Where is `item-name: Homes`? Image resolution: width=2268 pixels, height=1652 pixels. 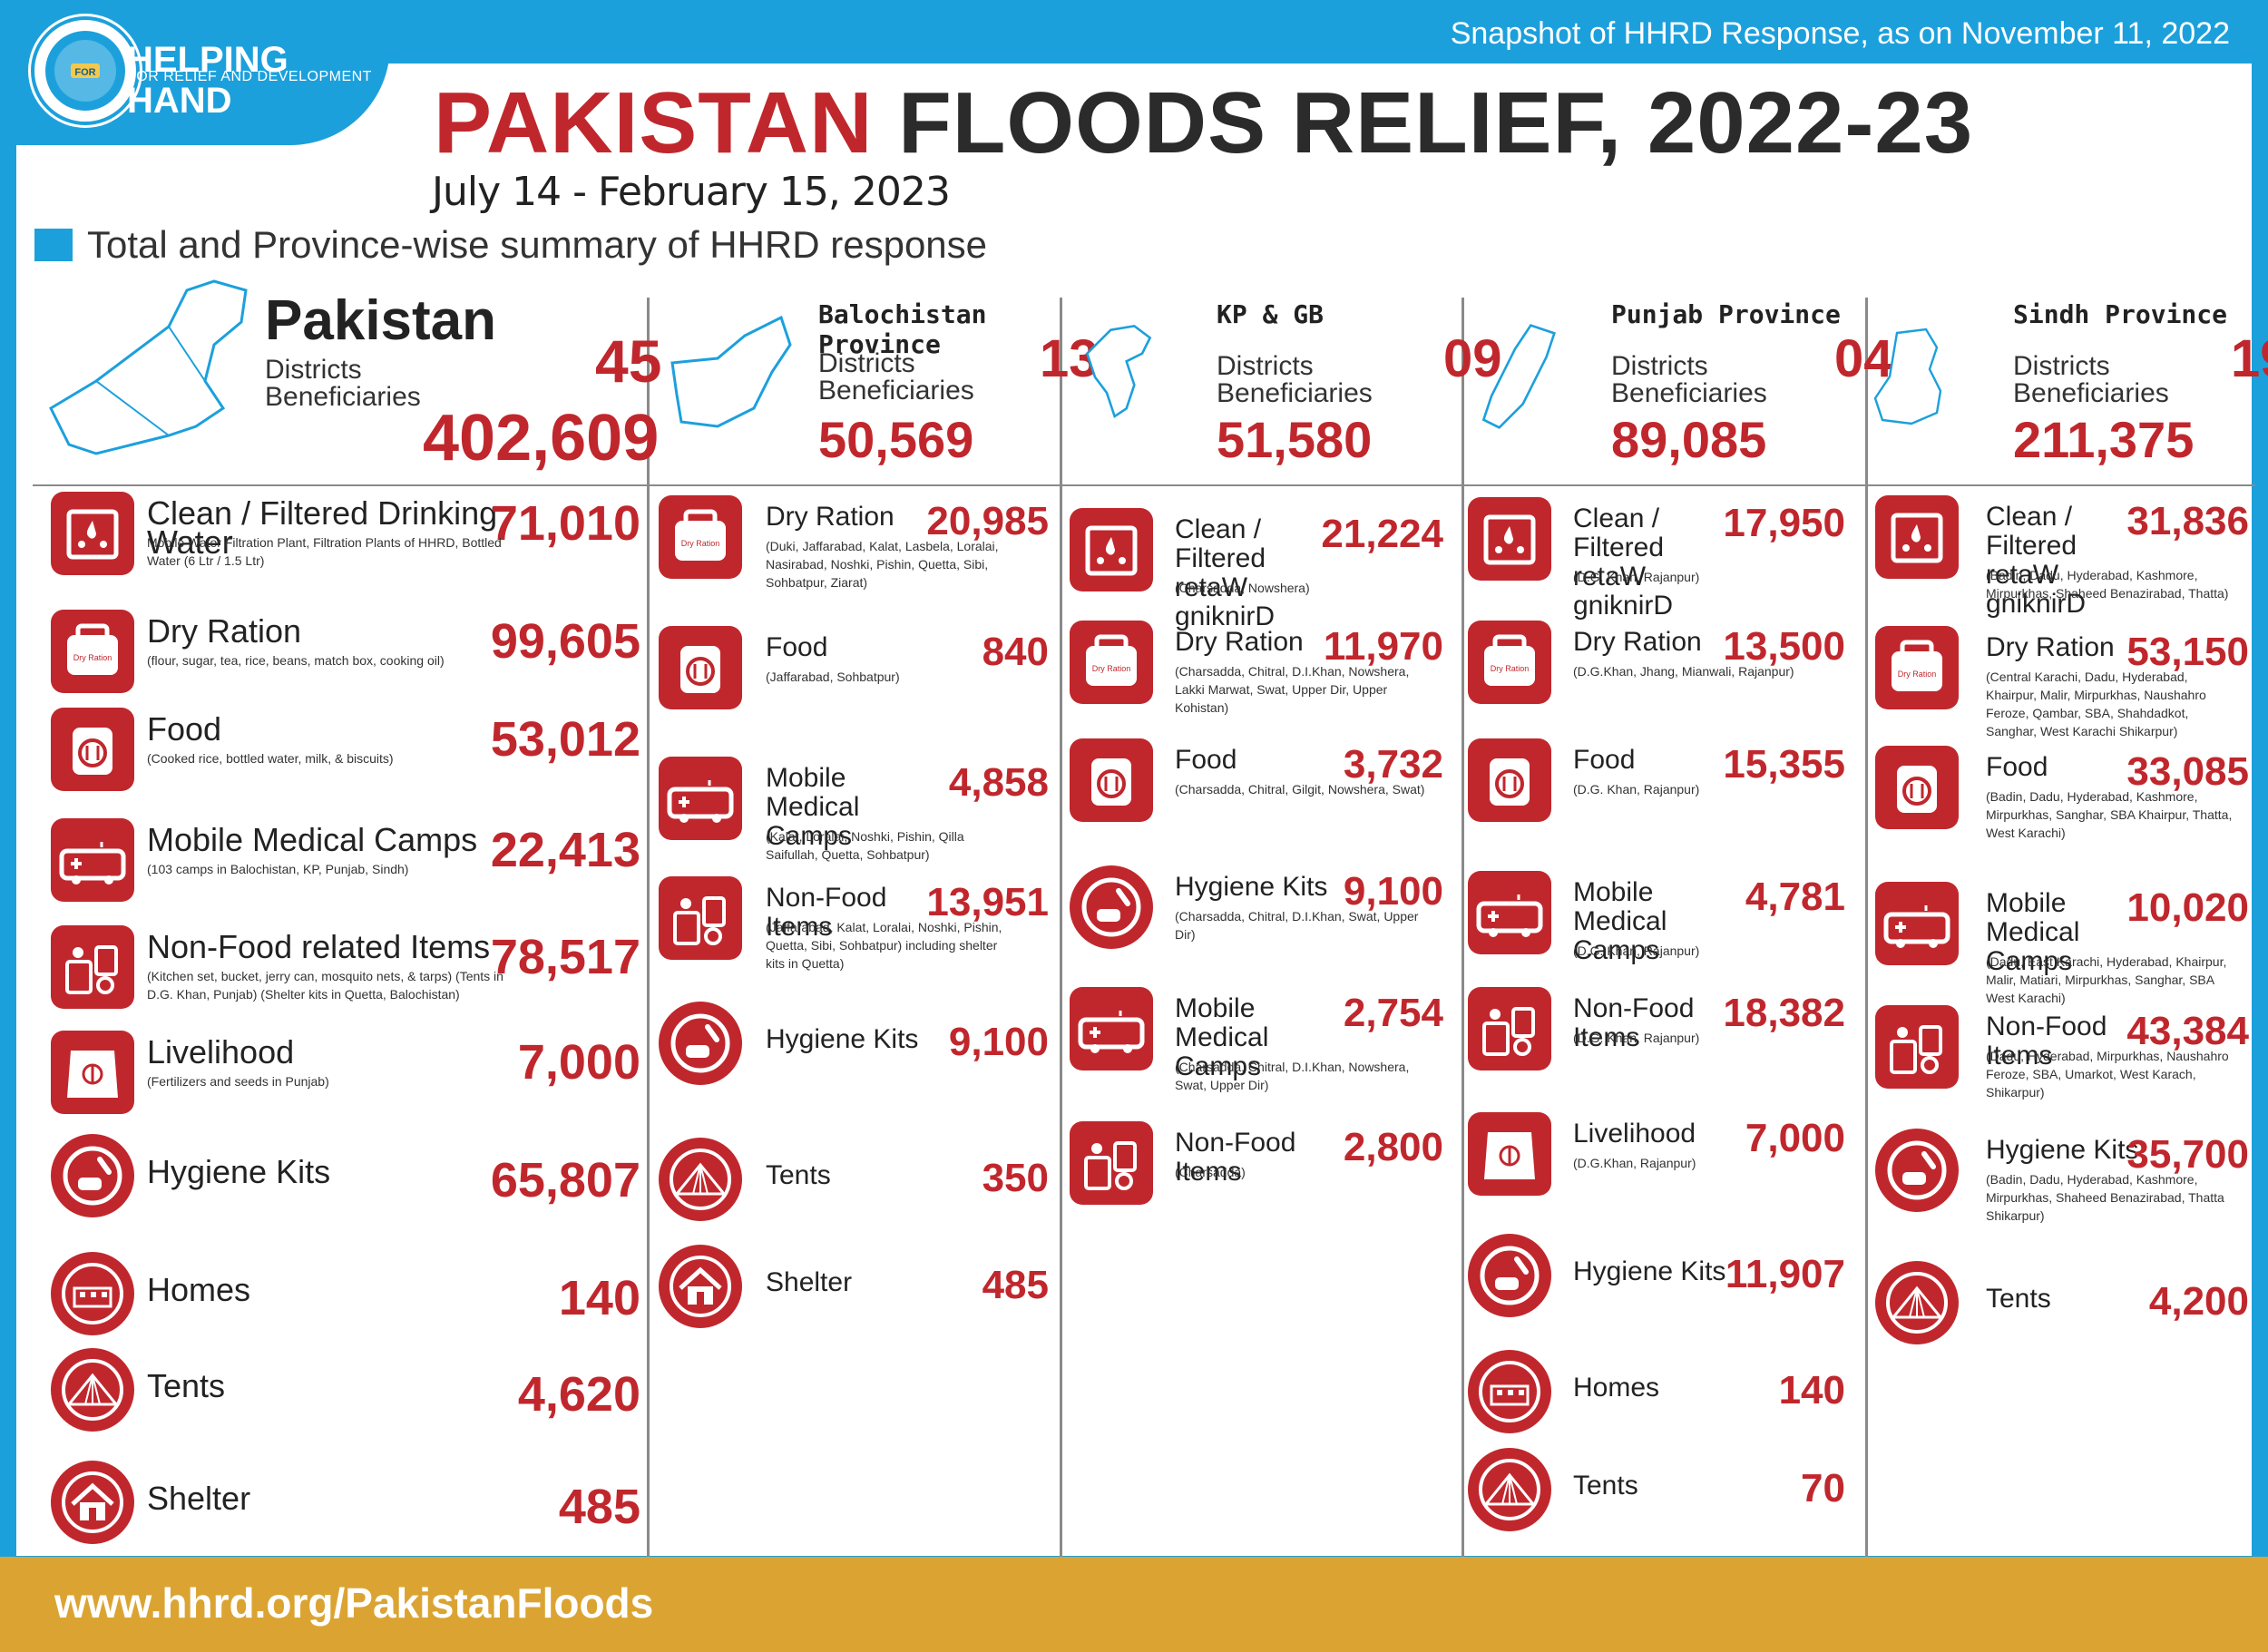 item-name: Homes is located at coordinates (199, 1289).